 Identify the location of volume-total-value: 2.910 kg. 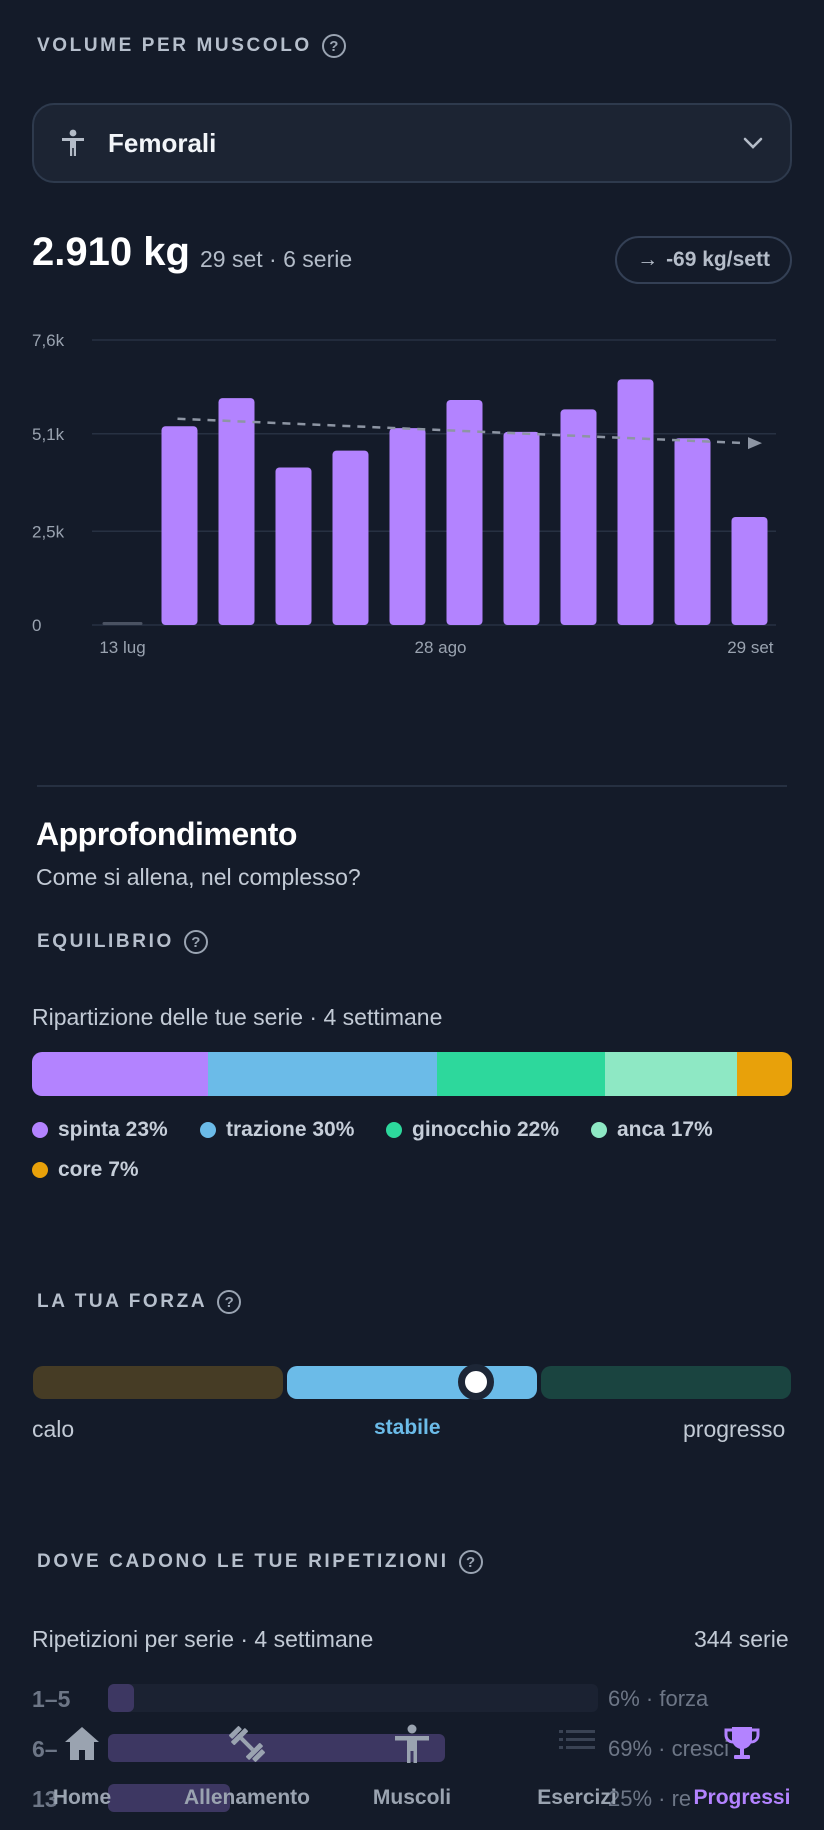
(111, 252).